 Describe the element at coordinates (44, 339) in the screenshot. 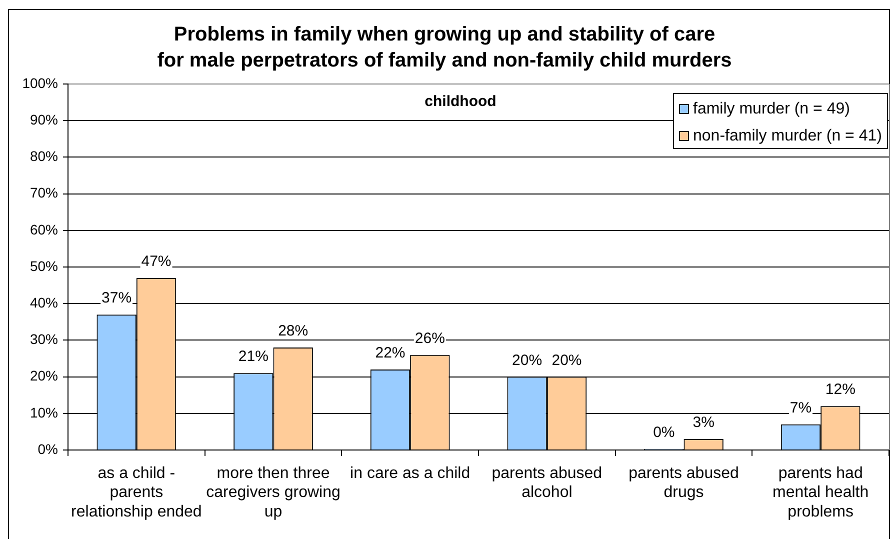

I see `y-tick-label: 30%` at that location.